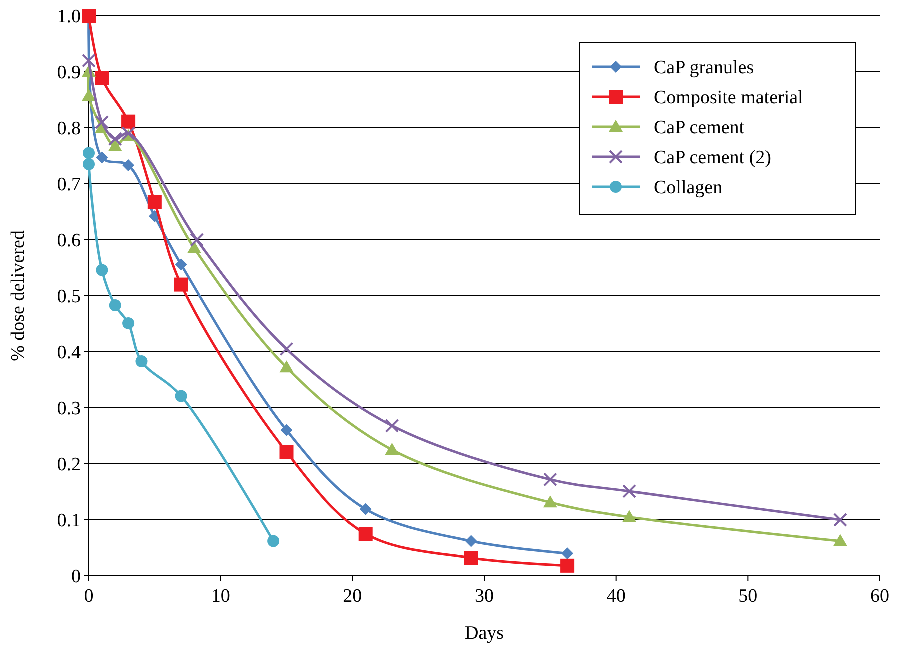  Describe the element at coordinates (704, 68) in the screenshot. I see `legend-label: CaP granules` at that location.